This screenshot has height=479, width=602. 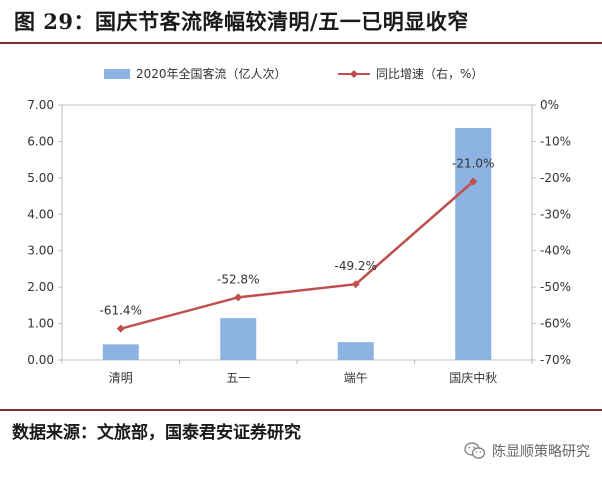 I want to click on data-label: -61.4%, so click(x=121, y=311).